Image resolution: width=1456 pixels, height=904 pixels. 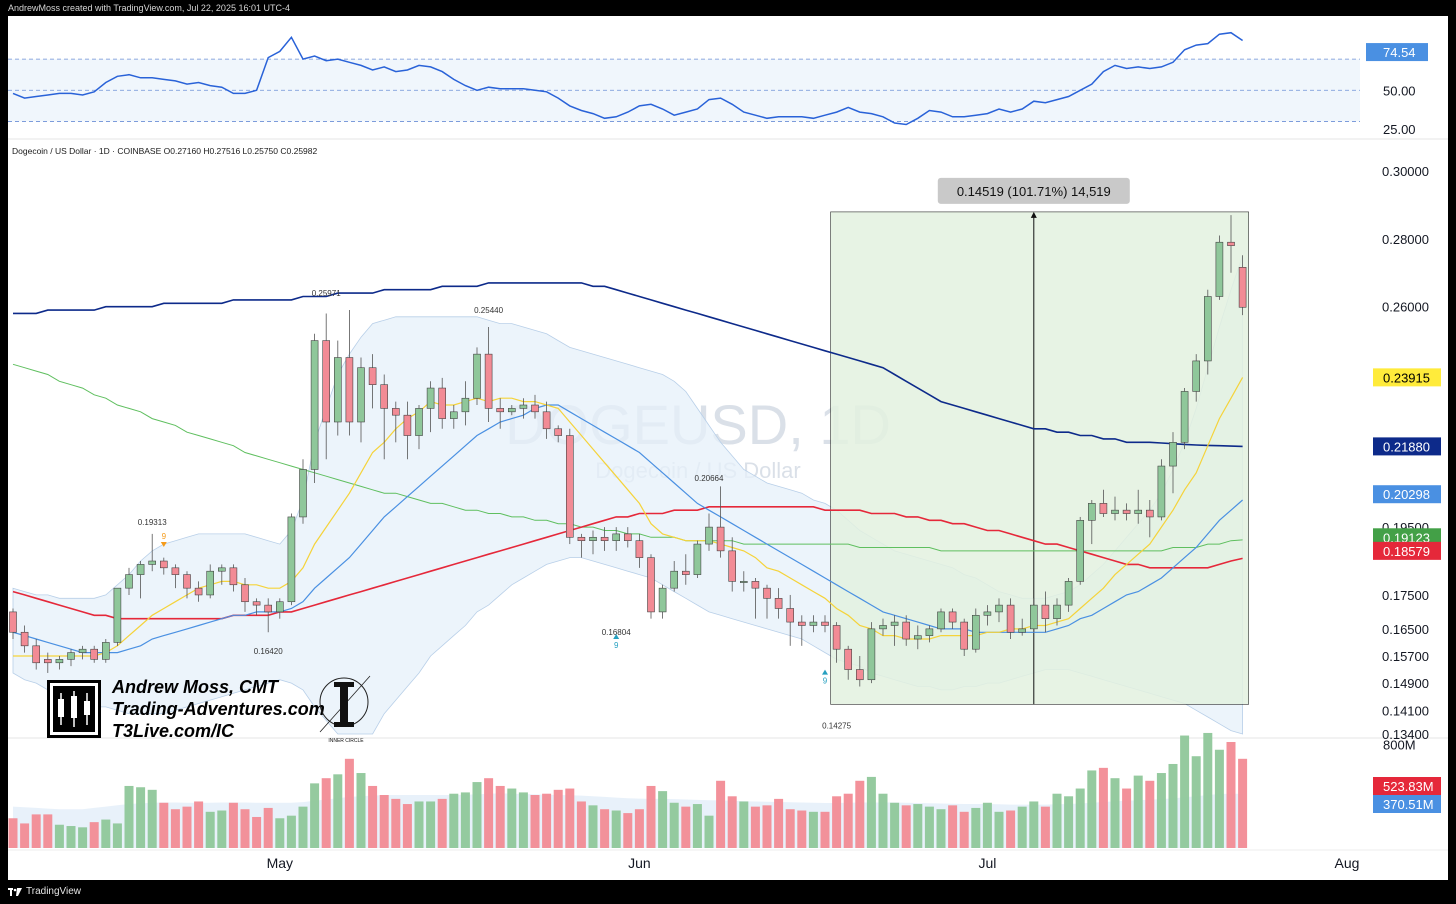 I want to click on rsi-line, so click(x=628, y=78).